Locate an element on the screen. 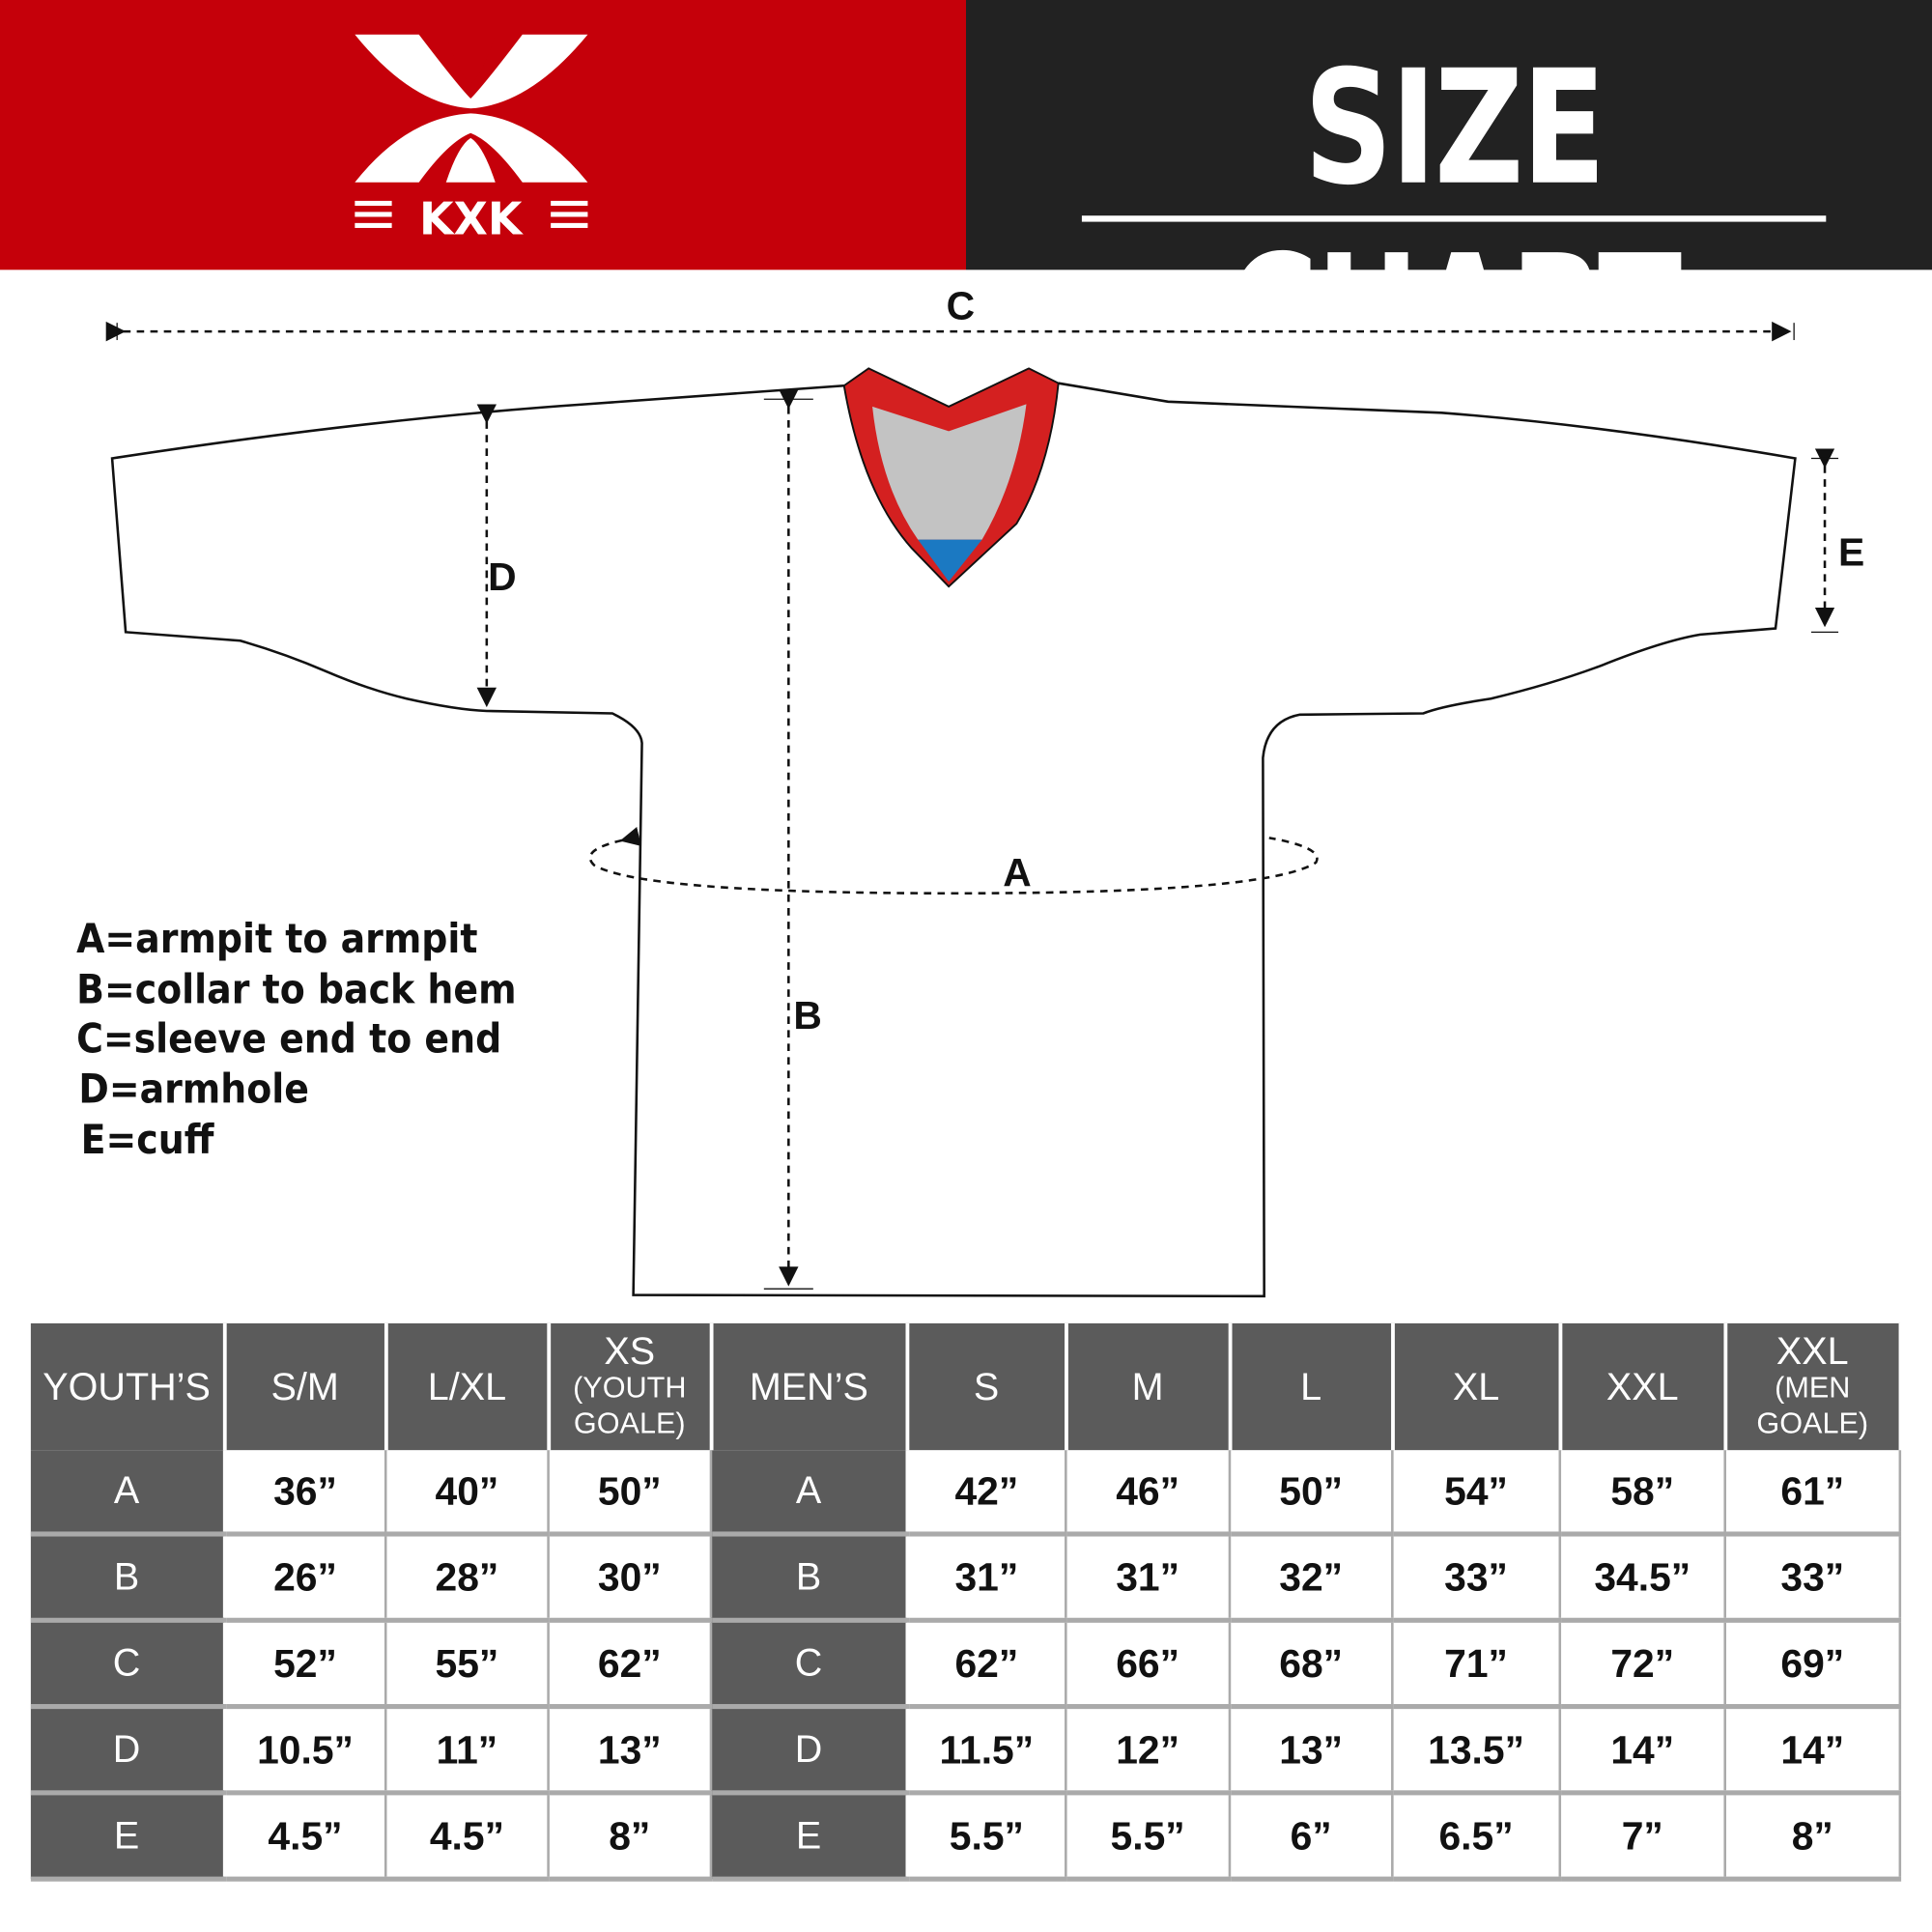 The image size is (1932, 1932). men-size-header: M is located at coordinates (1148, 1386).